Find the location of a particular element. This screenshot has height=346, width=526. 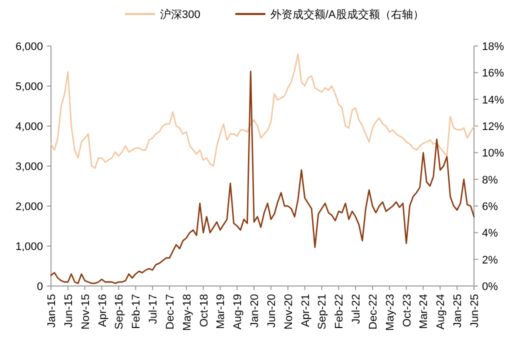

x-tick-label: Sep-21 is located at coordinates (322, 312).